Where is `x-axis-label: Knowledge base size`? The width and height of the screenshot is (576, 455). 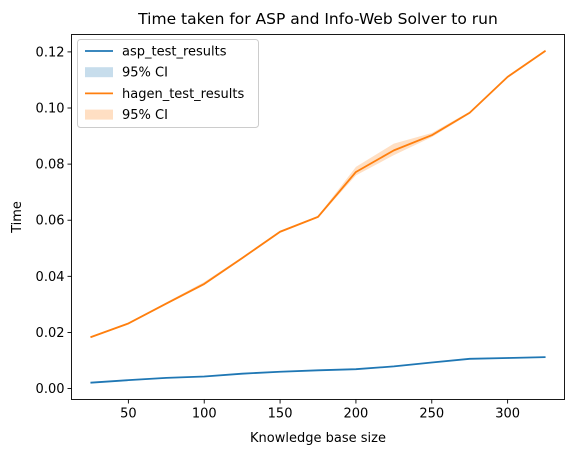
x-axis-label: Knowledge base size is located at coordinates (318, 438).